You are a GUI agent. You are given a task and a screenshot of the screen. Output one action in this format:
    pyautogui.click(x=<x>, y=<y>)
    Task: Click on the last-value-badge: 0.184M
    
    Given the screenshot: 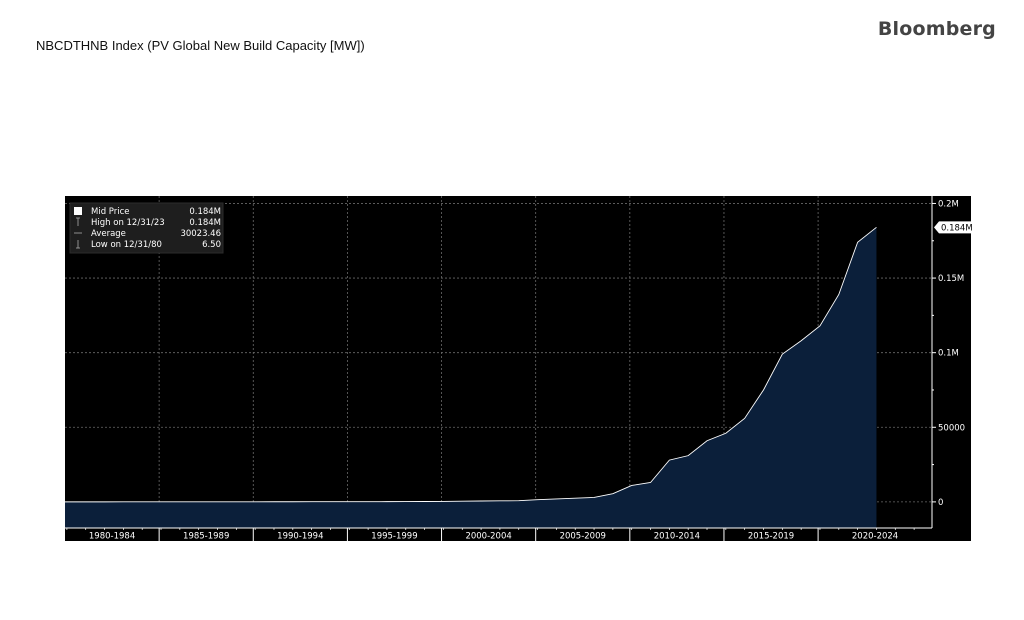 What is the action you would take?
    pyautogui.click(x=953, y=227)
    